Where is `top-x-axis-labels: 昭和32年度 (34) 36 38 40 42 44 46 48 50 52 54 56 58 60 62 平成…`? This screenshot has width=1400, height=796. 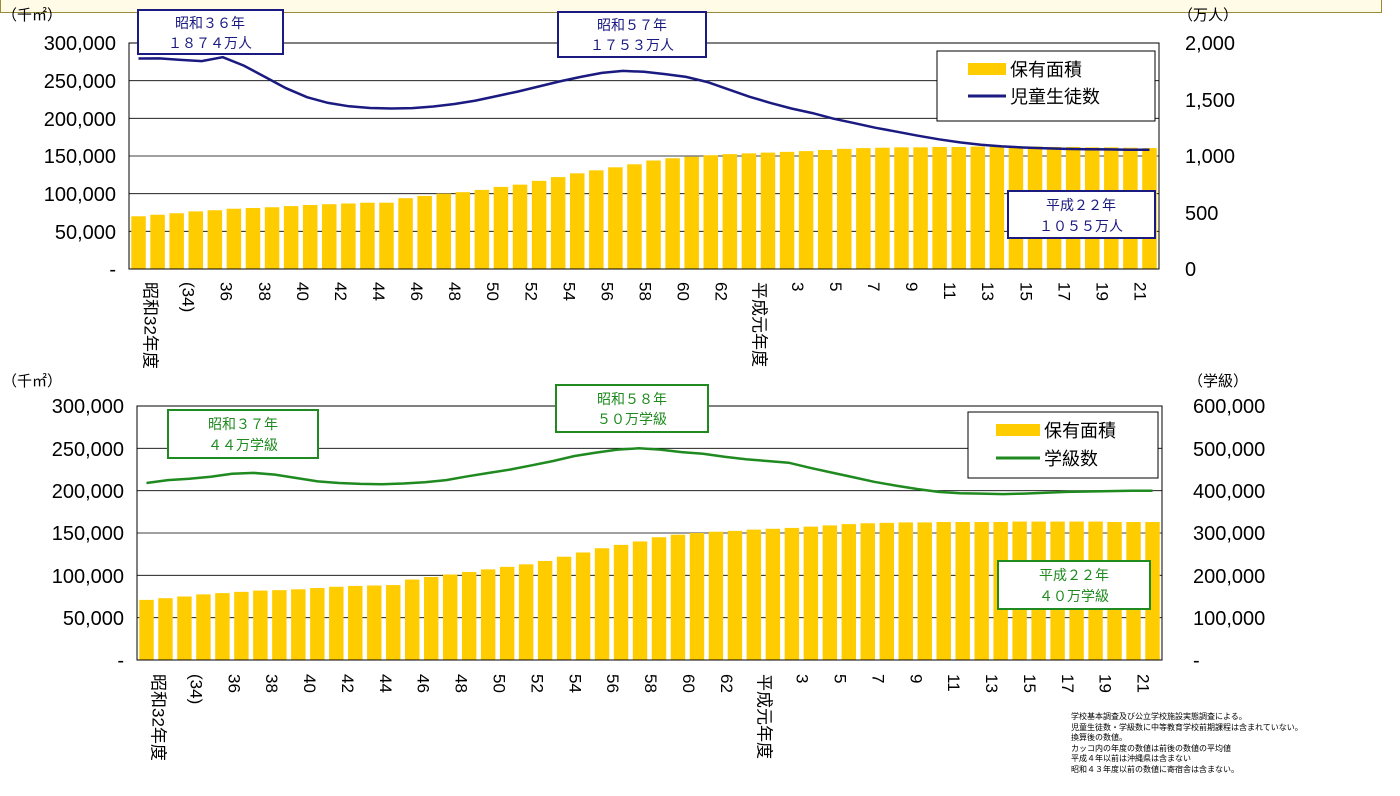 top-x-axis-labels: 昭和32年度 (34) 36 38 40 42 44 46 48 50 52 54 56 58 60 62 平成… is located at coordinates (645, 325).